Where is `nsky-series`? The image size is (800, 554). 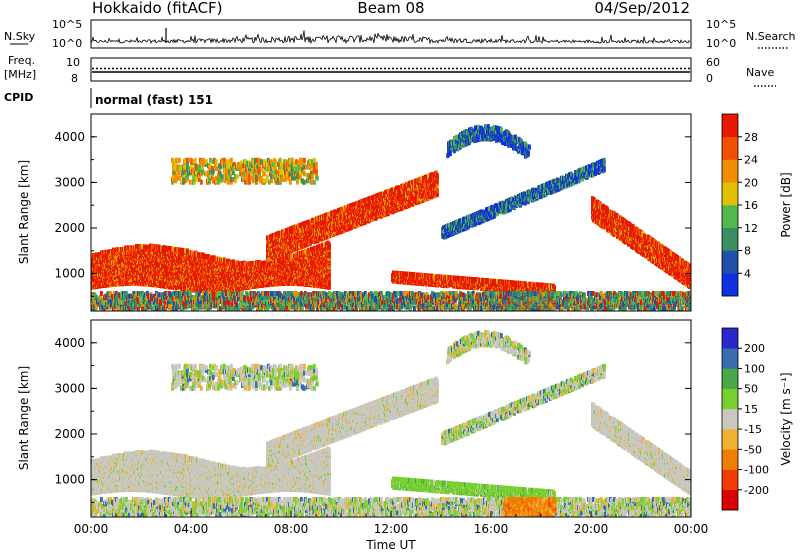
nsky-series is located at coordinates (390, 36).